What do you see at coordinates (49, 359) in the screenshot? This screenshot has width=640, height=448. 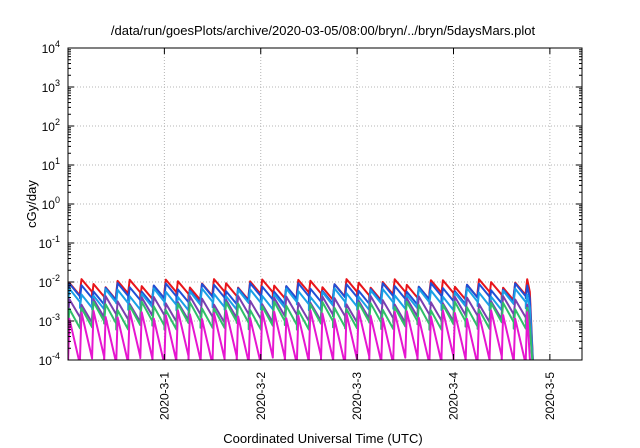 I see `y-tick-label: 10⁻⁴` at bounding box center [49, 359].